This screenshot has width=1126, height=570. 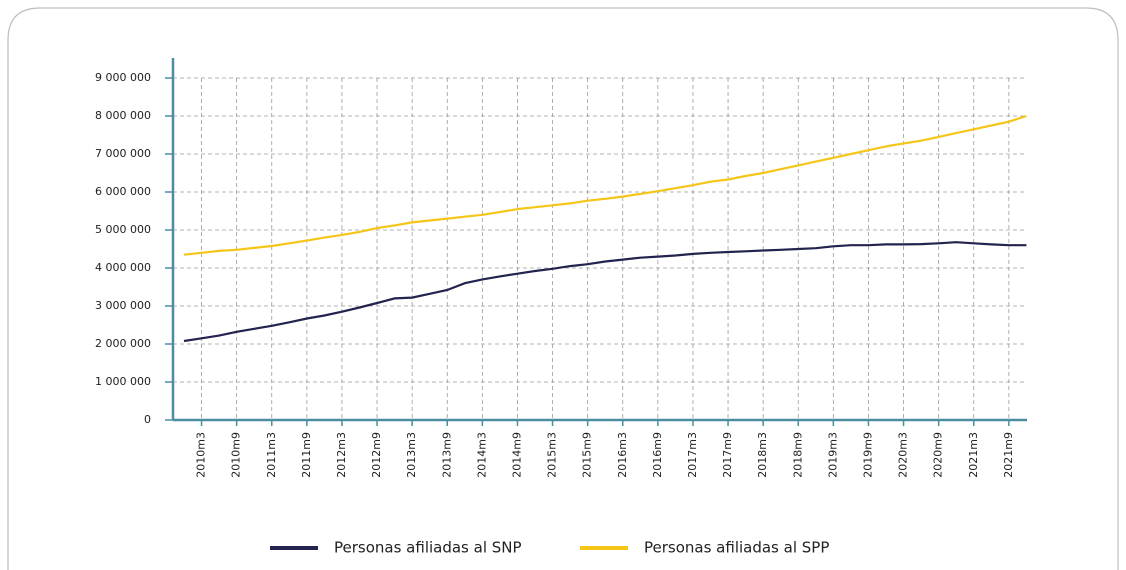 What do you see at coordinates (428, 548) in the screenshot?
I see `legend-label: Personas afiliadas al SNP` at bounding box center [428, 548].